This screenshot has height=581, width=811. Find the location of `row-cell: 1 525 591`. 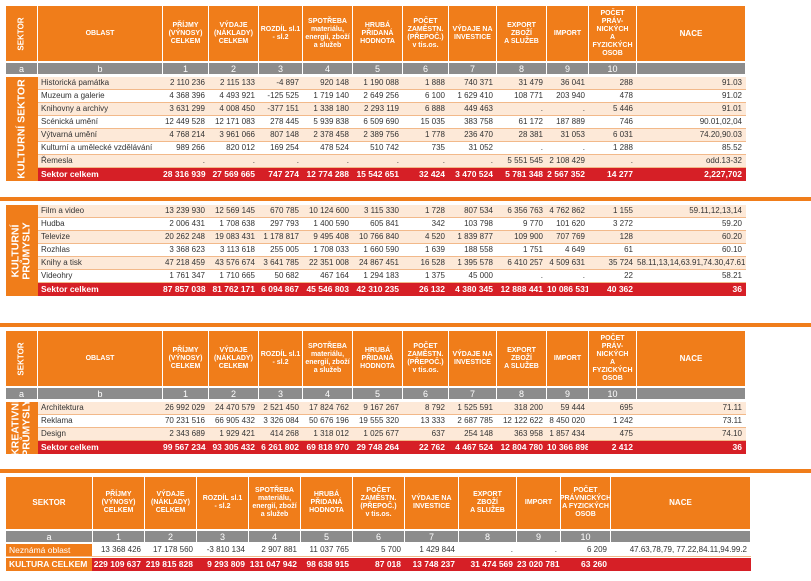

row-cell: 1 525 591 is located at coordinates (475, 407).